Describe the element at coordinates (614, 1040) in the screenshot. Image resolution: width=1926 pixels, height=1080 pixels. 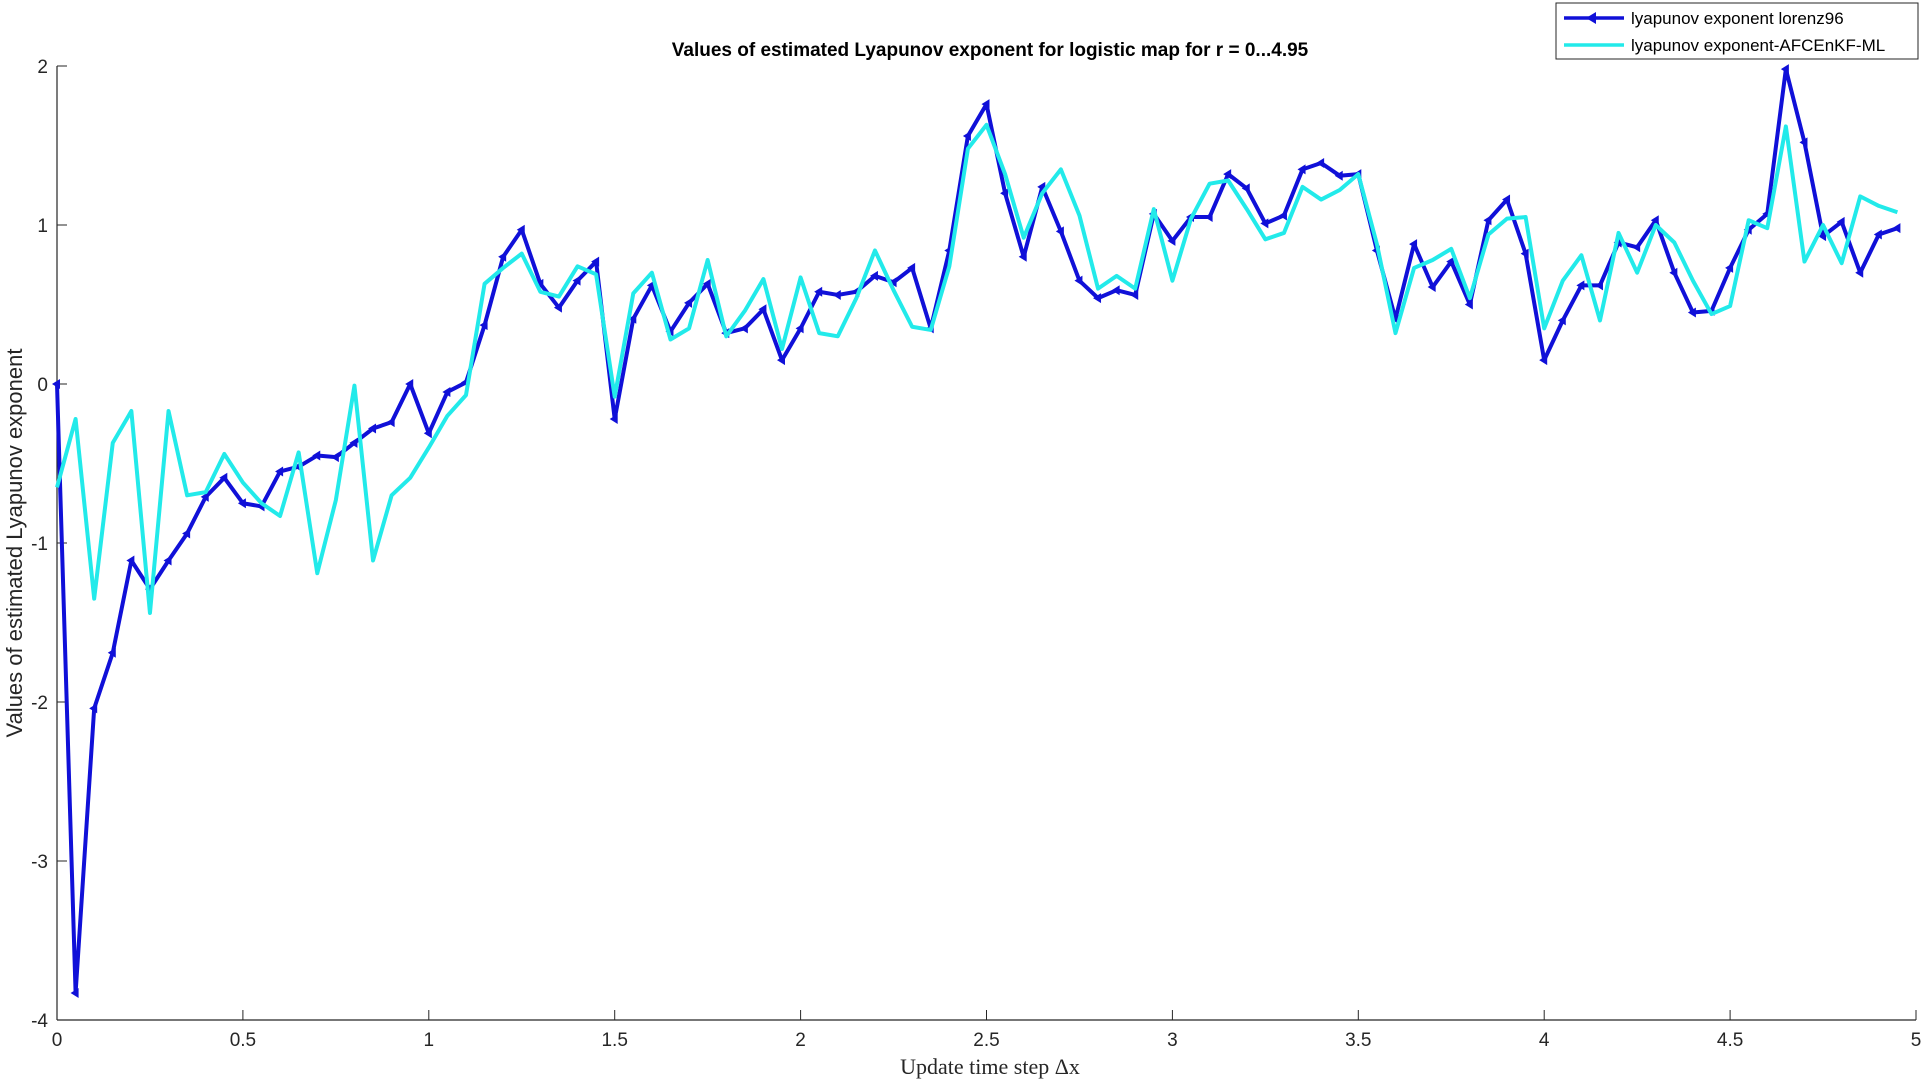
I see `x-tick-label: 1.5` at that location.